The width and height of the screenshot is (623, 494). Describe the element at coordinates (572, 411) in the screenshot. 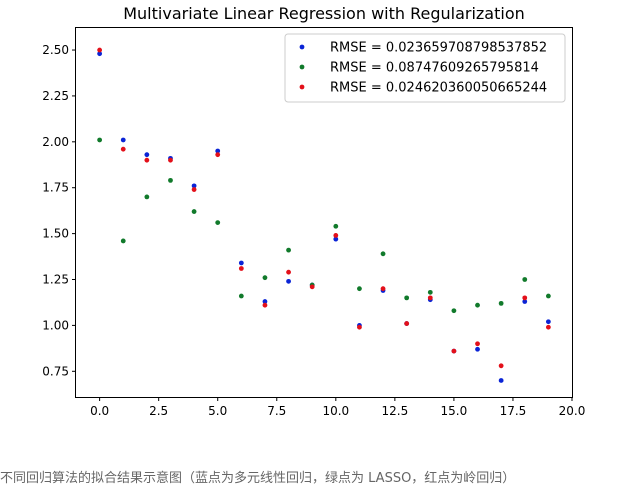

I see `x-tick-label: 20.0` at that location.